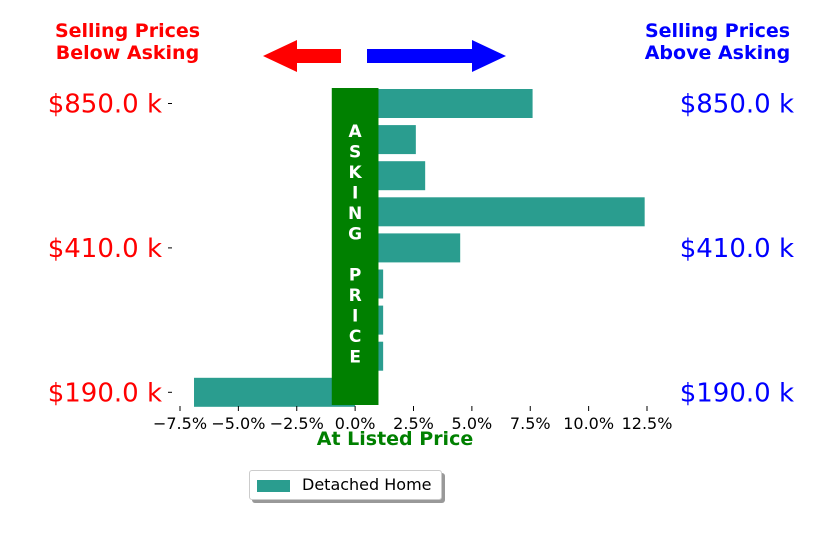 The height and width of the screenshot is (541, 834). Describe the element at coordinates (273, 486) in the screenshot. I see `legend-swatch` at that location.